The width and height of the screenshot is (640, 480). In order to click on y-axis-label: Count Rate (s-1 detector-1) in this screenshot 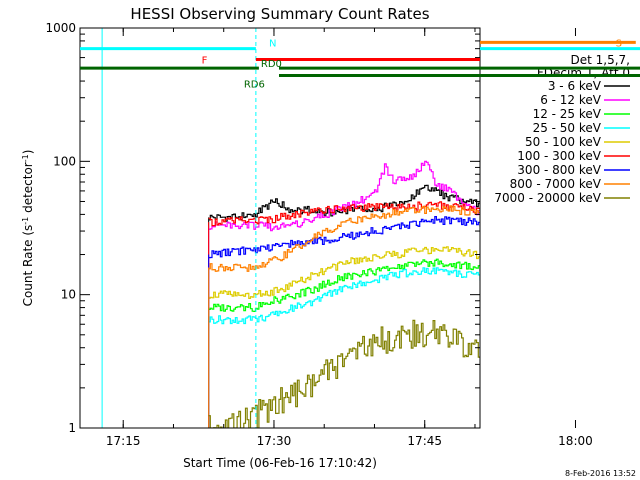, I will do `click(28, 228)`.